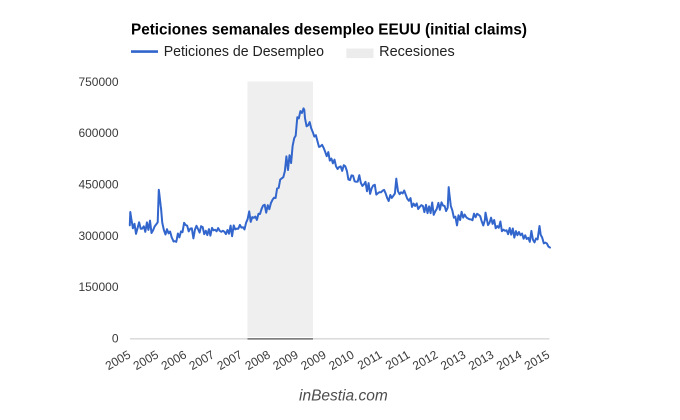  What do you see at coordinates (98, 185) in the screenshot?
I see `svg-text: 450000` at bounding box center [98, 185].